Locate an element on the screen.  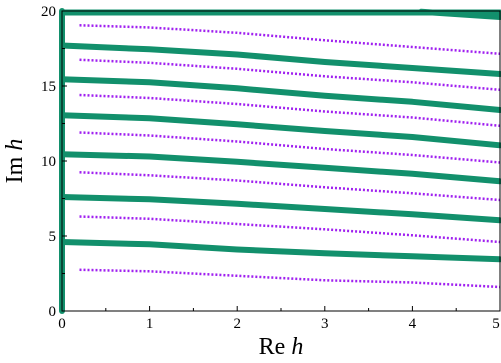
y-axis-label-var: h is located at coordinates (15, 145).